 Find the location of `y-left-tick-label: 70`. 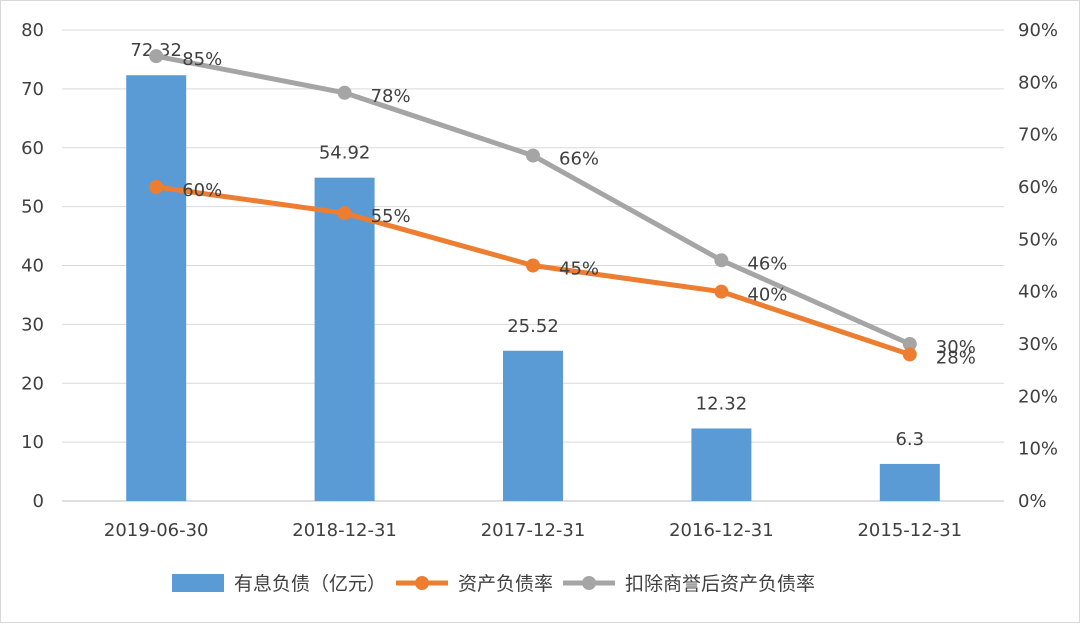

y-left-tick-label: 70 is located at coordinates (32, 89).